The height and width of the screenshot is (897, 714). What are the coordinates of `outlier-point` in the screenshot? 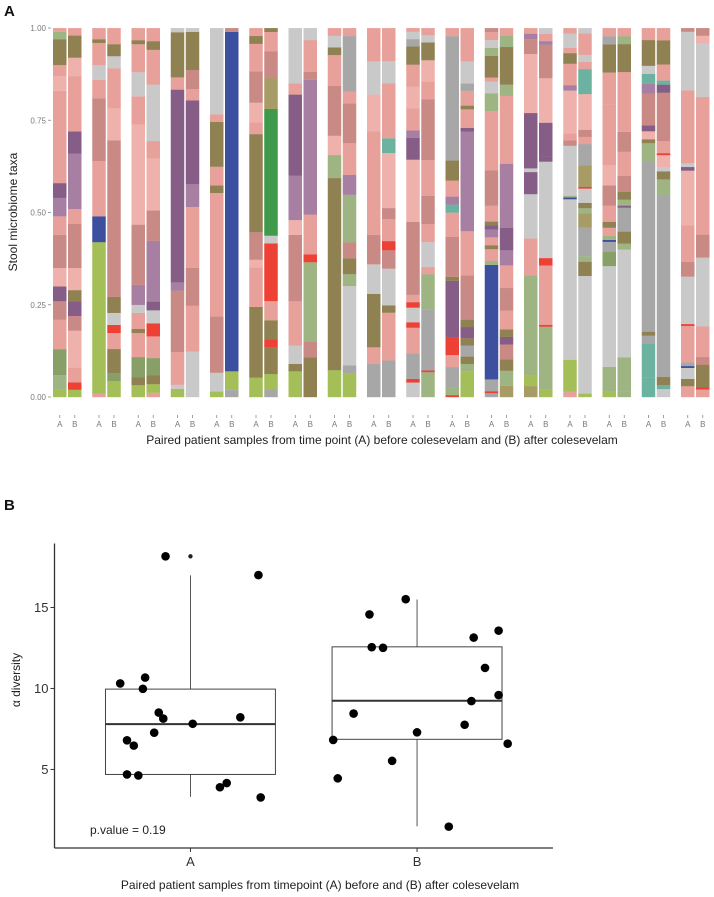 It's located at (190, 556).